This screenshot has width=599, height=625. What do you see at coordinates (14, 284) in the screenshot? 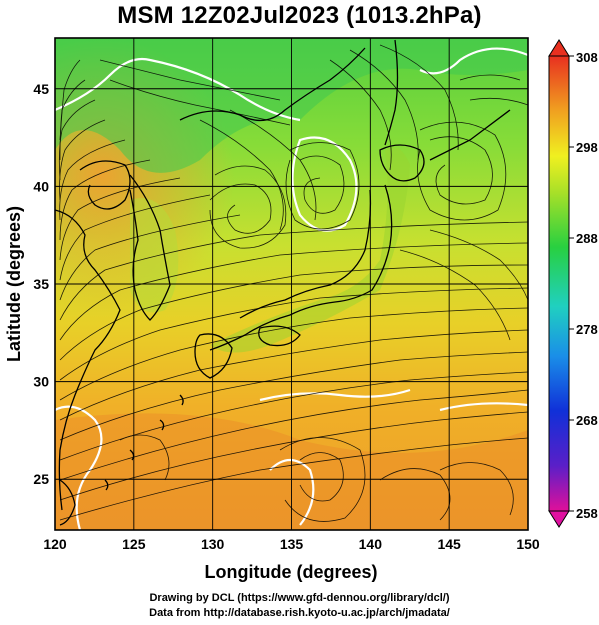
I see `y-axis-label: Latitude (degrees)` at bounding box center [14, 284].